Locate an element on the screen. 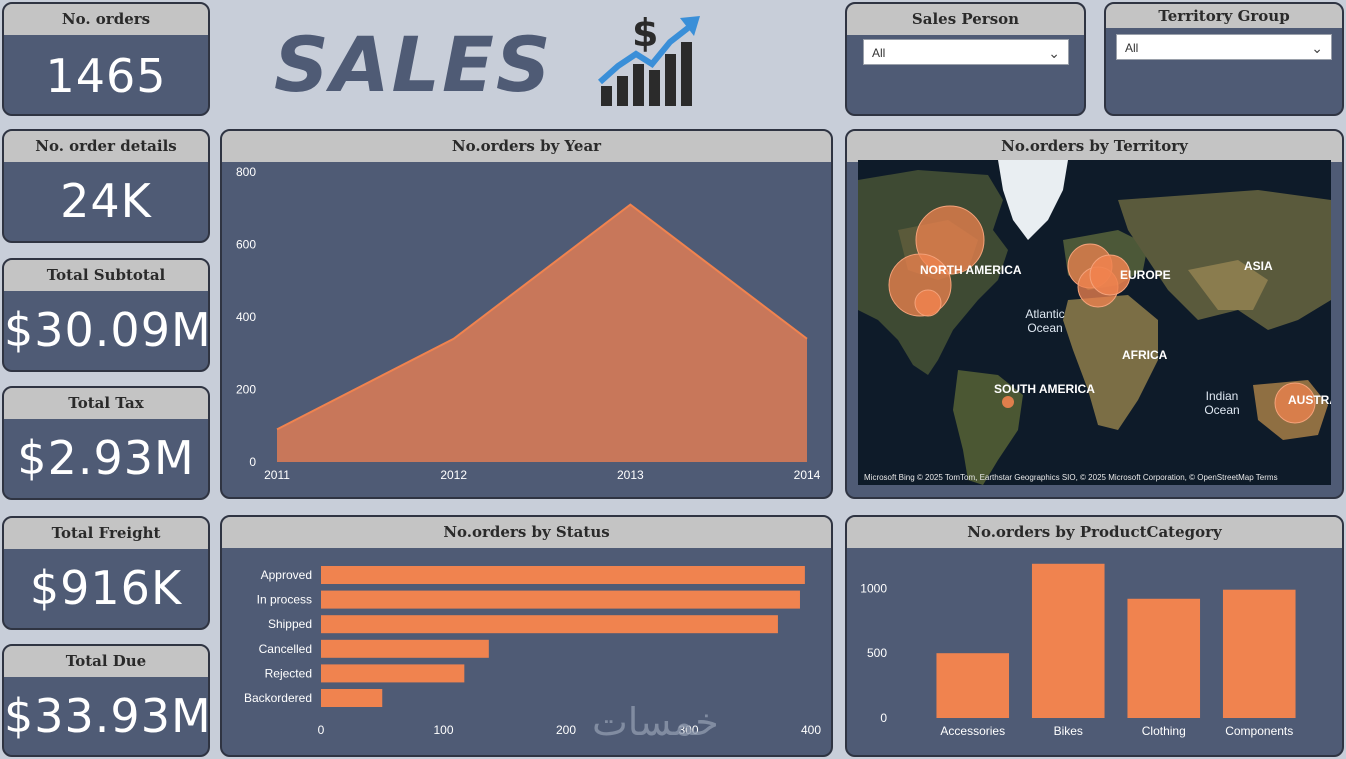 The height and width of the screenshot is (759, 1346). page-title: SALES is located at coordinates (413, 64).